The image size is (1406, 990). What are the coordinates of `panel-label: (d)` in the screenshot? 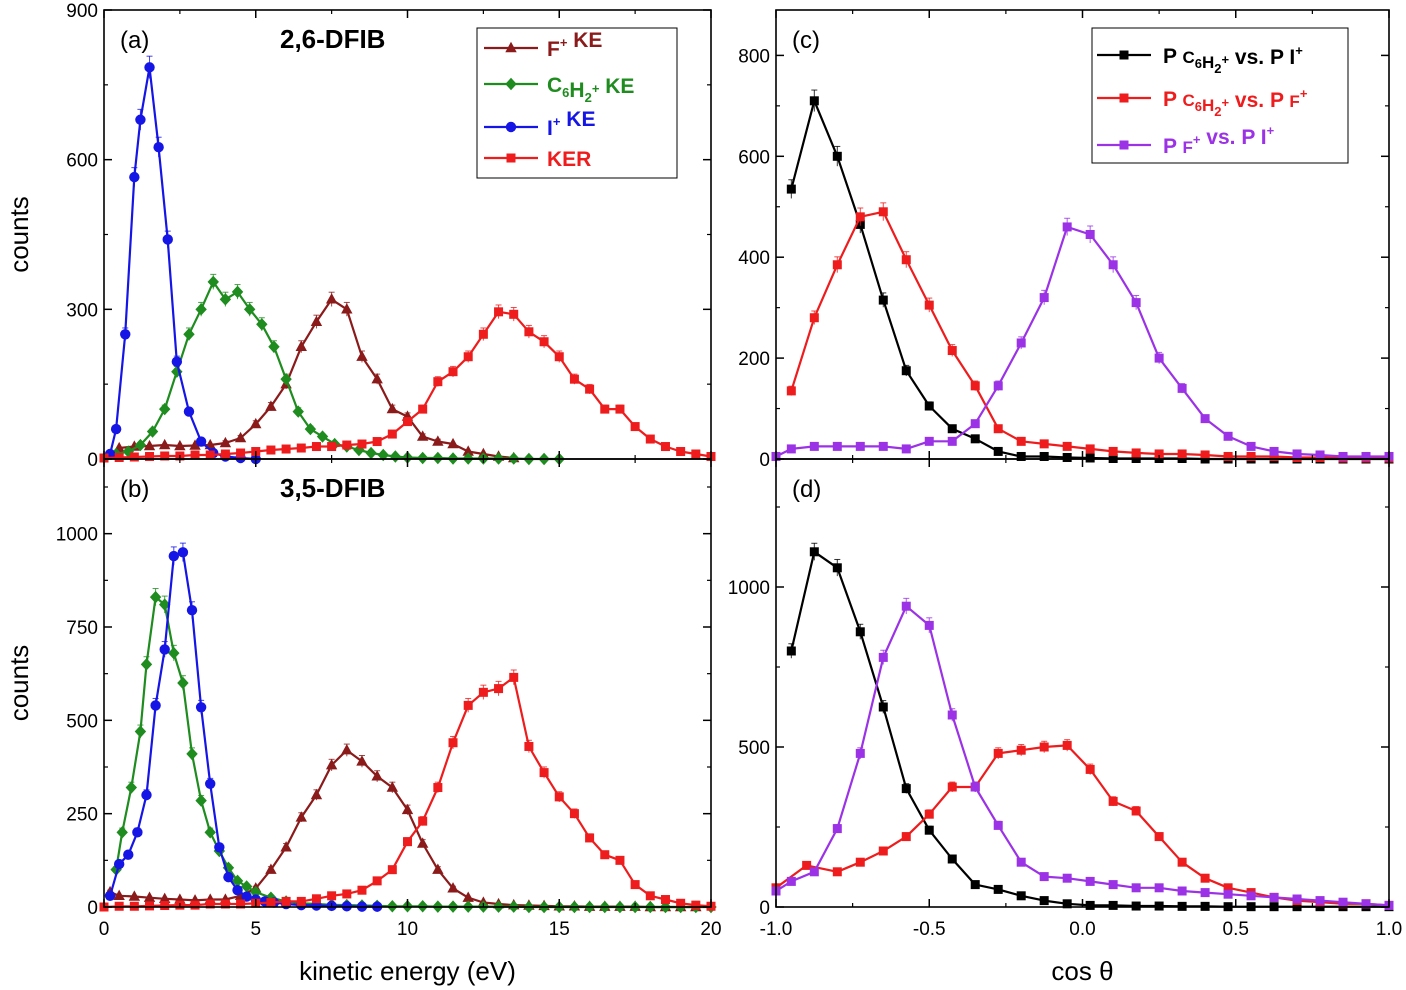 It's located at (806, 489).